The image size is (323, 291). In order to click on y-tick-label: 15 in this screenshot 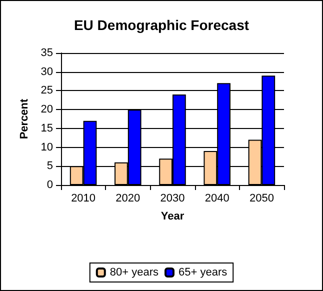, I will do `click(46, 128)`.